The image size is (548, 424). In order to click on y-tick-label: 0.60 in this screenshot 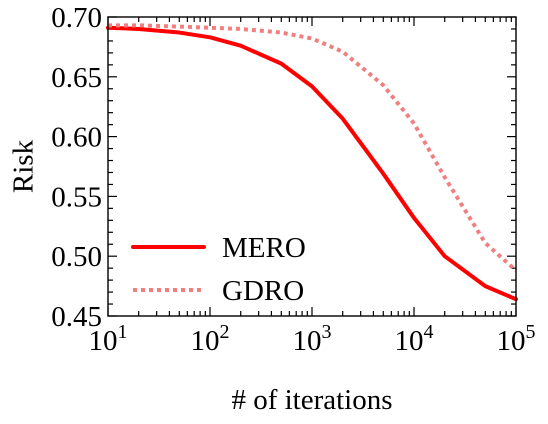, I will do `click(76, 138)`.